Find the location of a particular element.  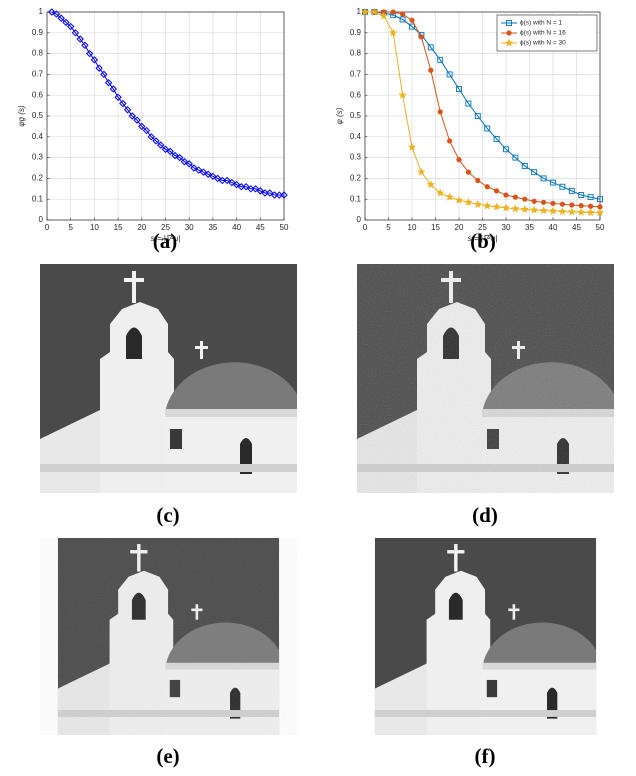

image-d is located at coordinates (485, 378).